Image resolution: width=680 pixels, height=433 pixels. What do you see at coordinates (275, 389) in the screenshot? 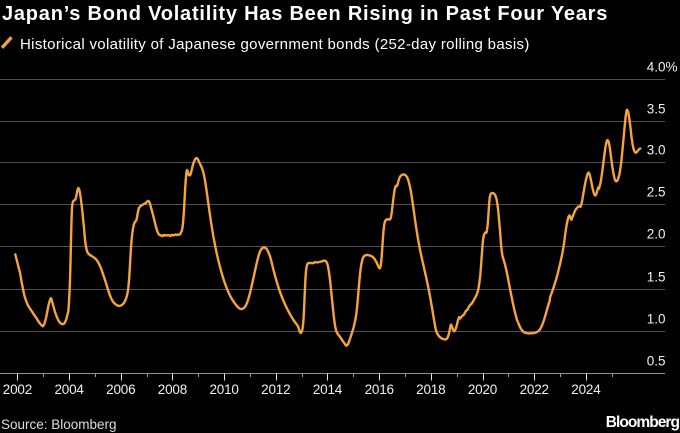
I see `svg-text: 2012` at bounding box center [275, 389].